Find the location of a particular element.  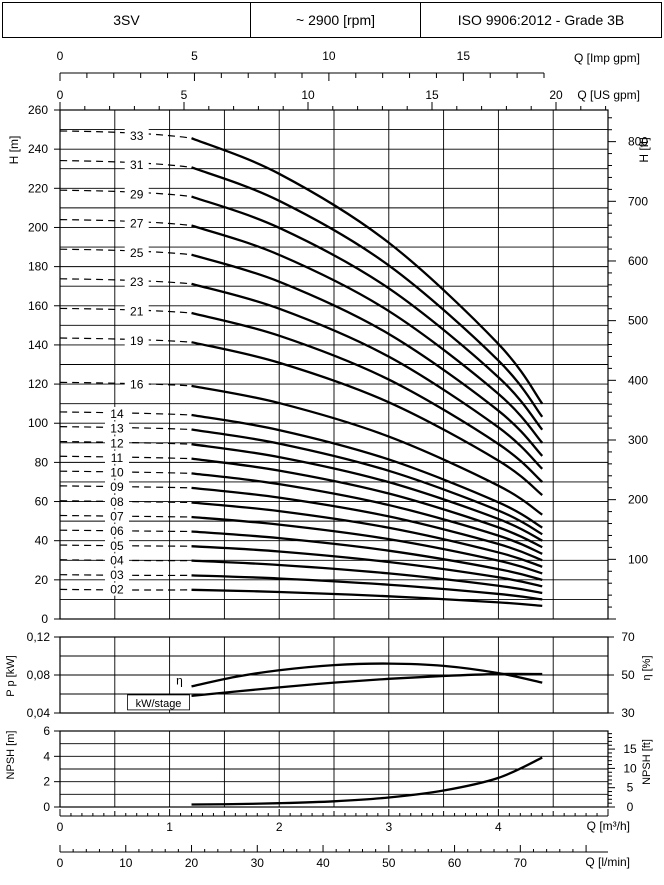

m3h-tick-label: 1 is located at coordinates (169, 827).